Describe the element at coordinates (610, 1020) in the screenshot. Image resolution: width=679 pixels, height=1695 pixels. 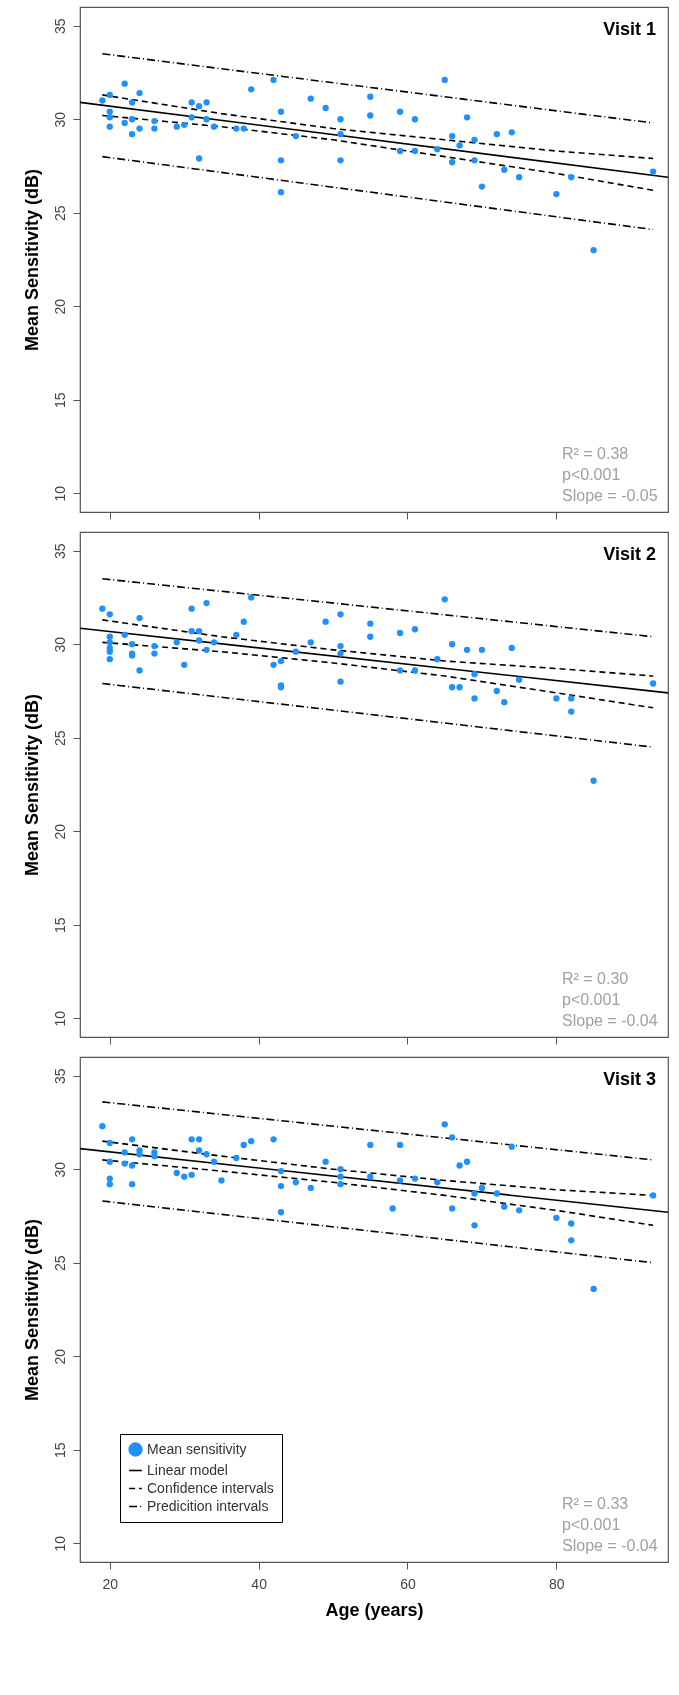
I see `annotation: Slope = -0.04` at that location.